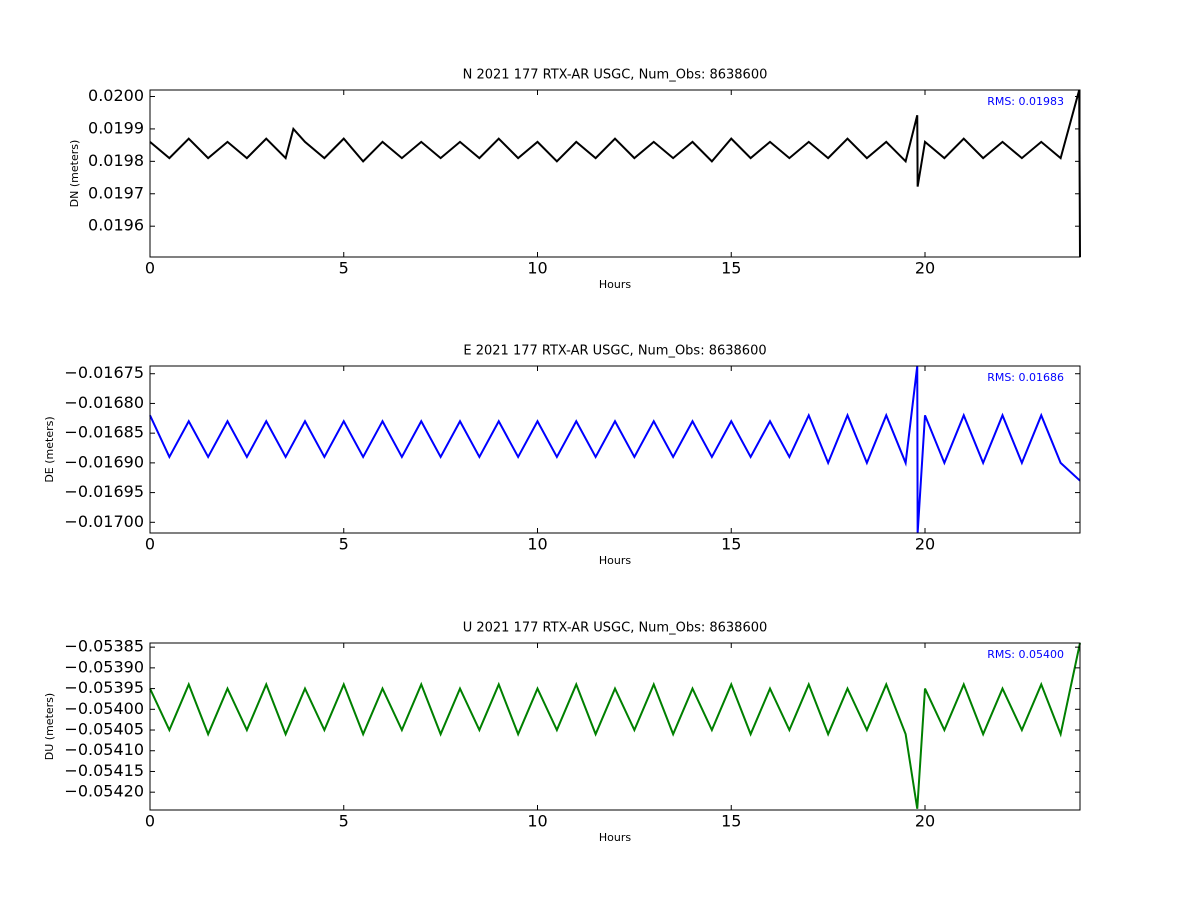  What do you see at coordinates (104, 372) in the screenshot?
I see `y-tick-label: −0.01675` at bounding box center [104, 372].